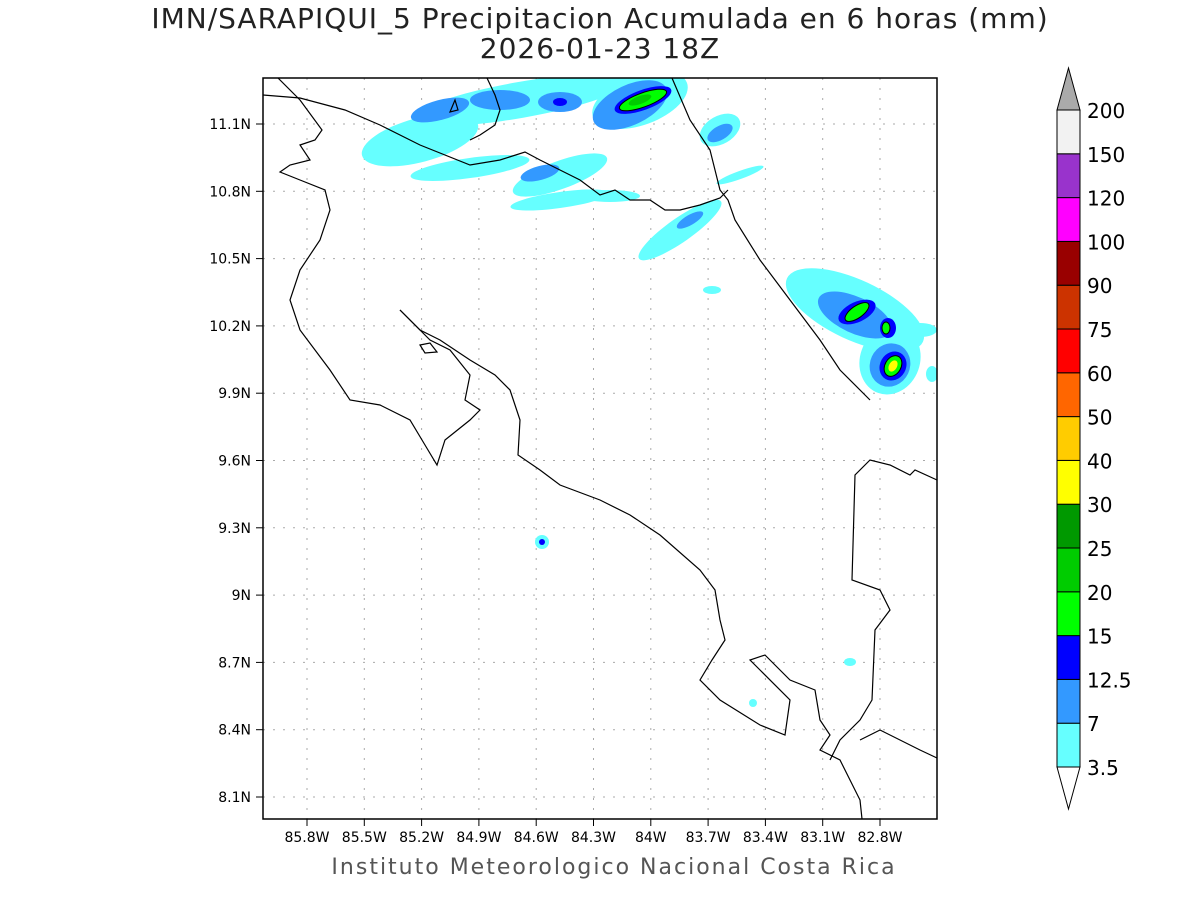 The image size is (1200, 900). Describe the element at coordinates (234, 394) in the screenshot. I see `lat-label: 9.9N` at that location.